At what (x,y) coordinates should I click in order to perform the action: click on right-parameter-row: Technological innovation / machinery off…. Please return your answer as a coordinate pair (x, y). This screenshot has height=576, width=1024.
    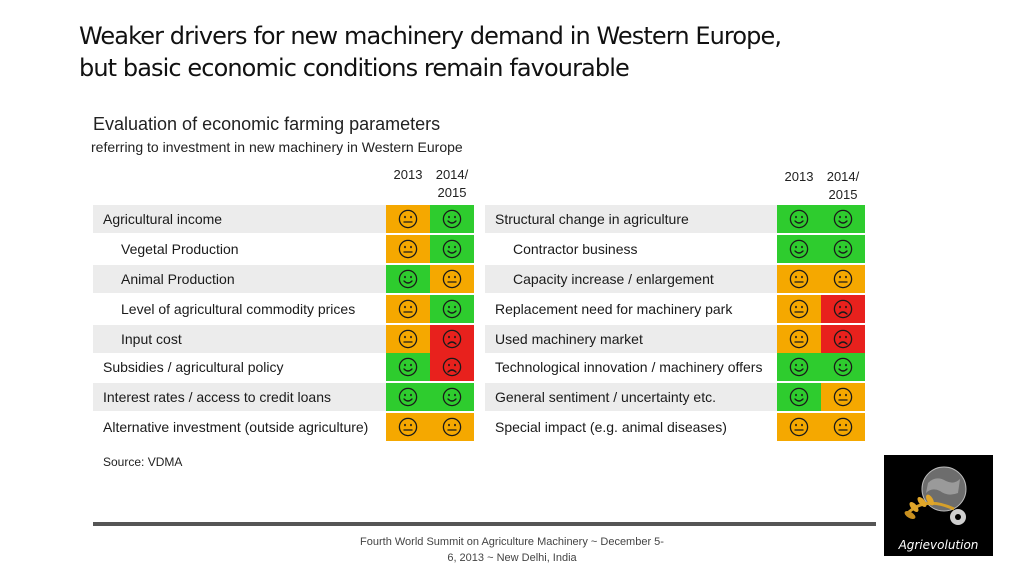
    Looking at the image, I should click on (675, 367).